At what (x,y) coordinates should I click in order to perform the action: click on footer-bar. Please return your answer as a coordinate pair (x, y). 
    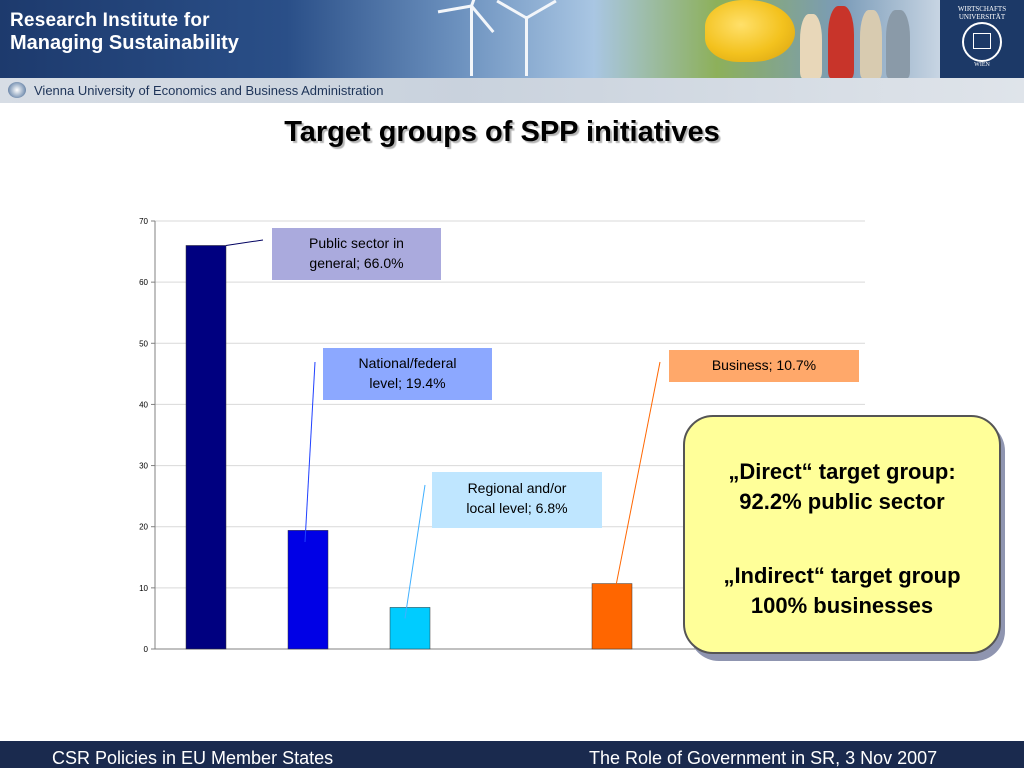
    Looking at the image, I should click on (512, 754).